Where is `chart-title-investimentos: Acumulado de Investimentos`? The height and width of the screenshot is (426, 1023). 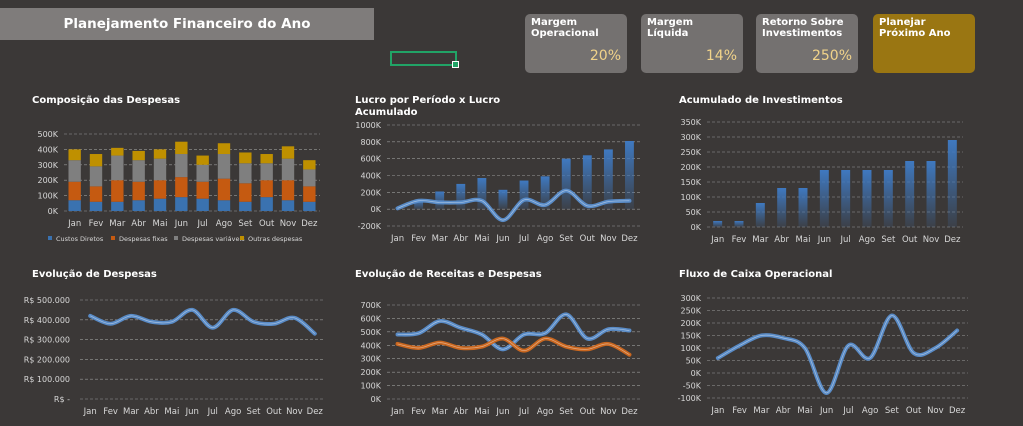
chart-title-investimentos: Acumulado de Investimentos is located at coordinates (761, 100).